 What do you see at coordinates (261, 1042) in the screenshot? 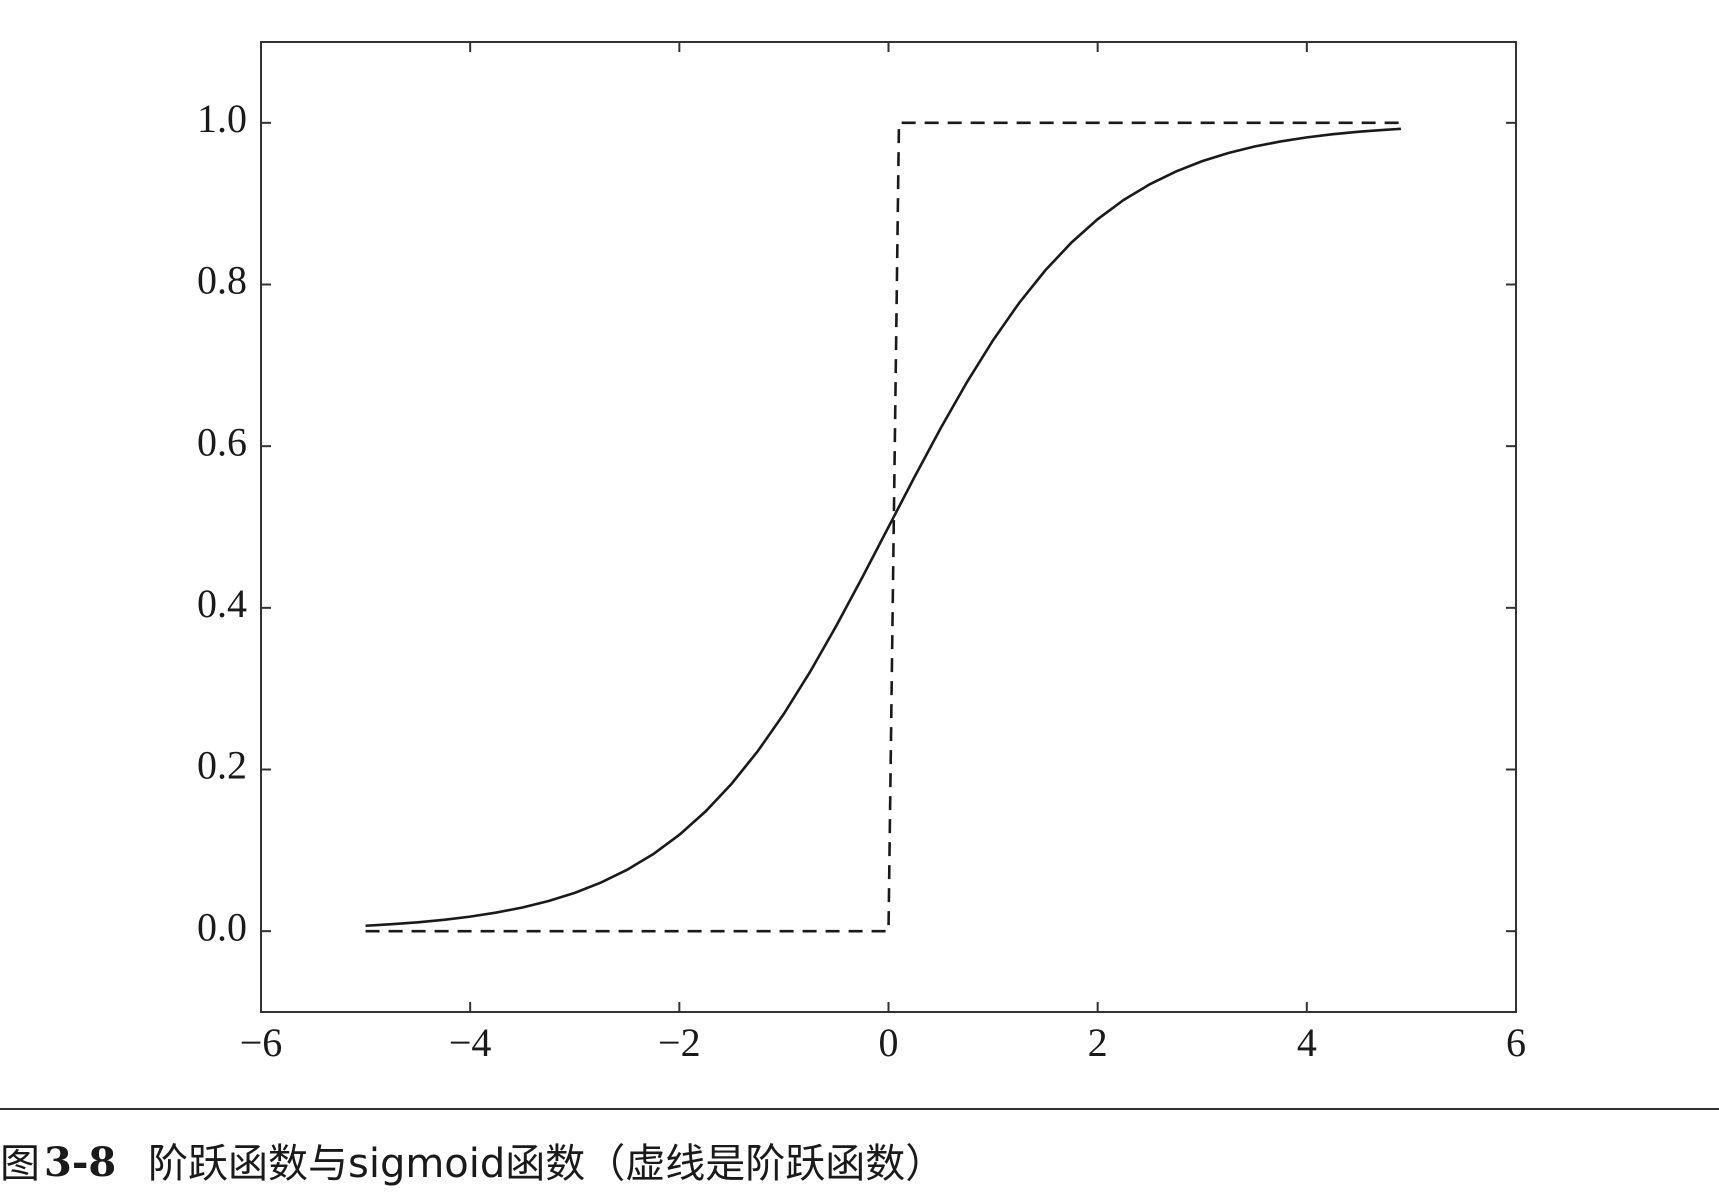
I see `x-tick-label: −6` at bounding box center [261, 1042].